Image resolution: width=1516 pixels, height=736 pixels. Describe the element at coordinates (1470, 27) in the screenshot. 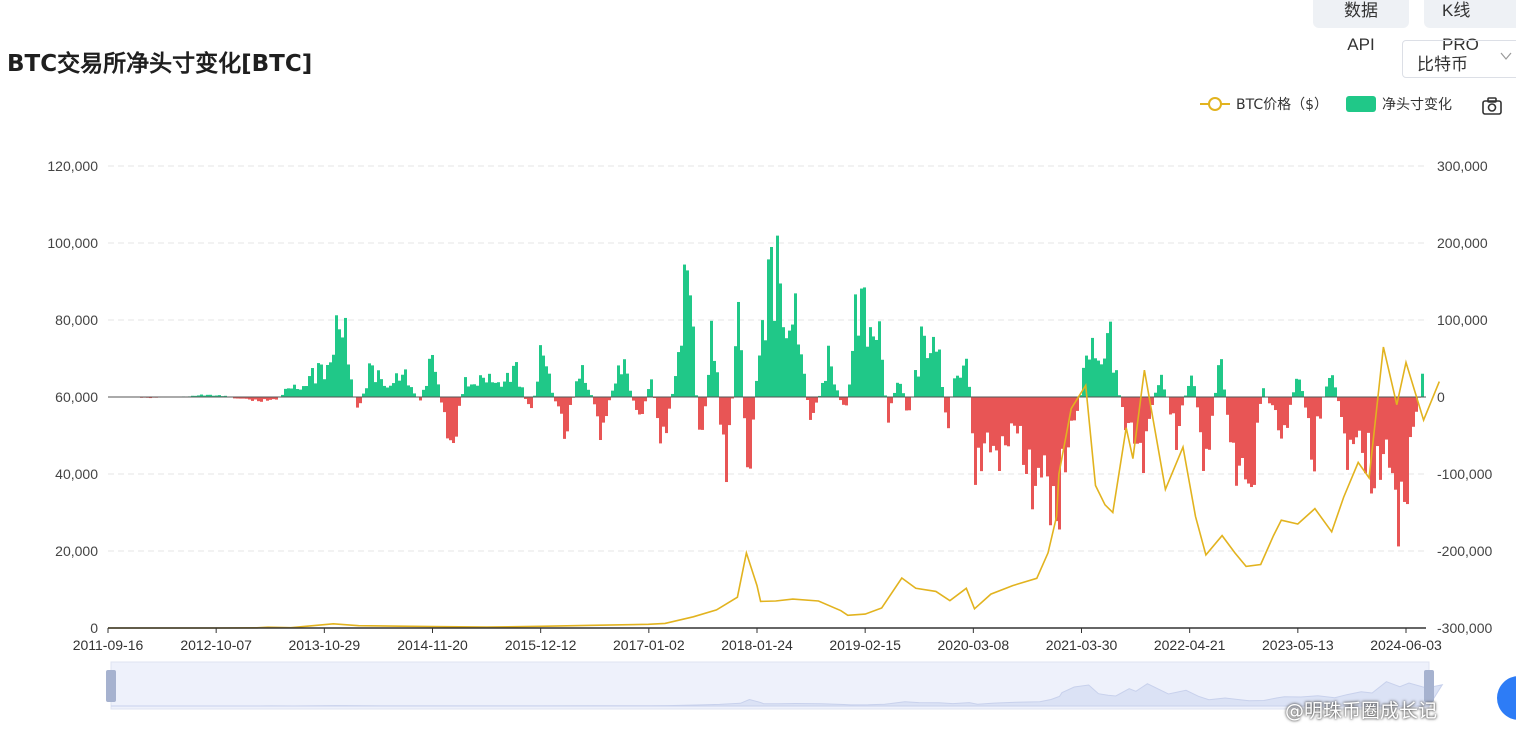

I see `kline-pro-button: K线 PRO` at that location.